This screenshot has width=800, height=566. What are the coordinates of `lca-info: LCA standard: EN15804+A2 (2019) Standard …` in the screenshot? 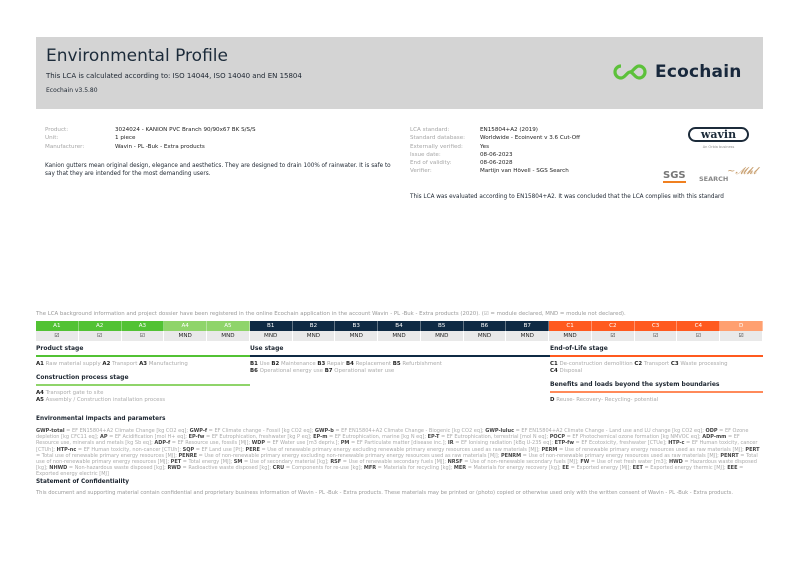 It's located at (495, 151).